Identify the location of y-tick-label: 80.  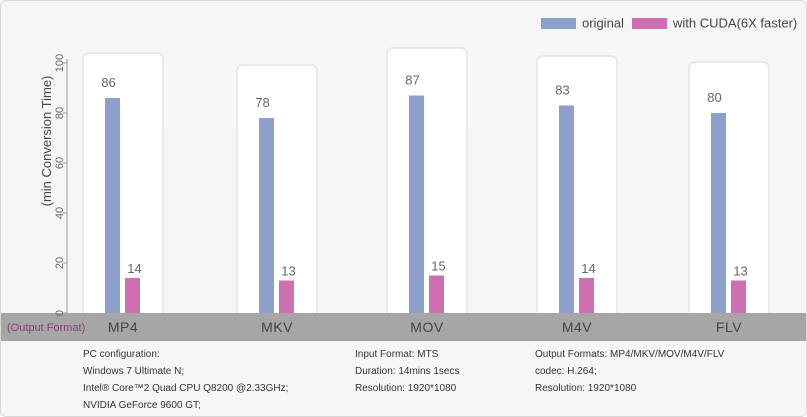
(60, 113).